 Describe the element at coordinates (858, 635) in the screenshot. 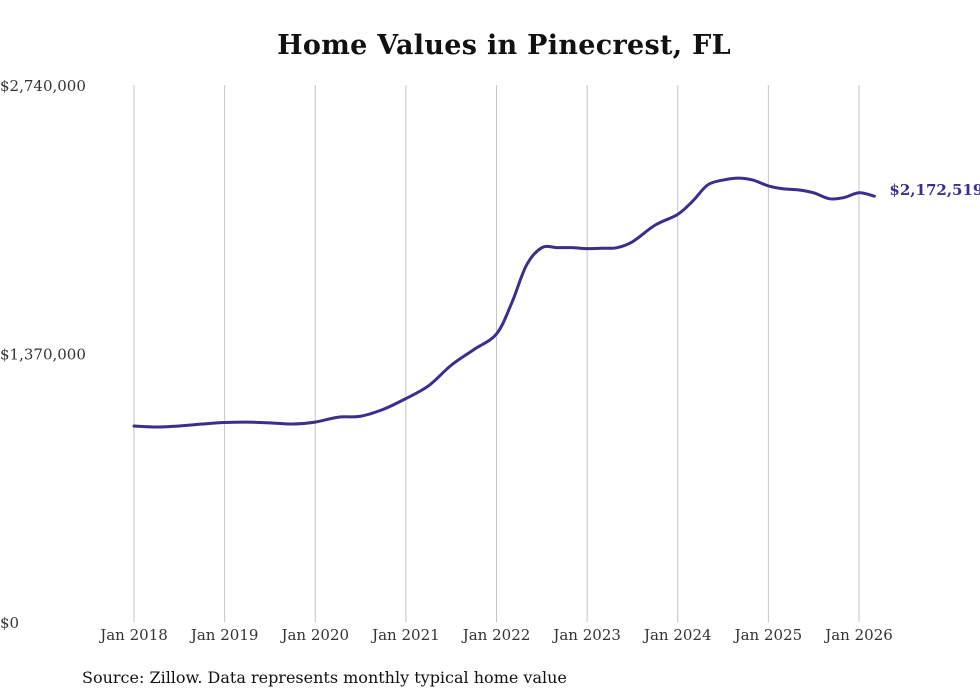

I see `x-tick-label: Jan 2026` at that location.